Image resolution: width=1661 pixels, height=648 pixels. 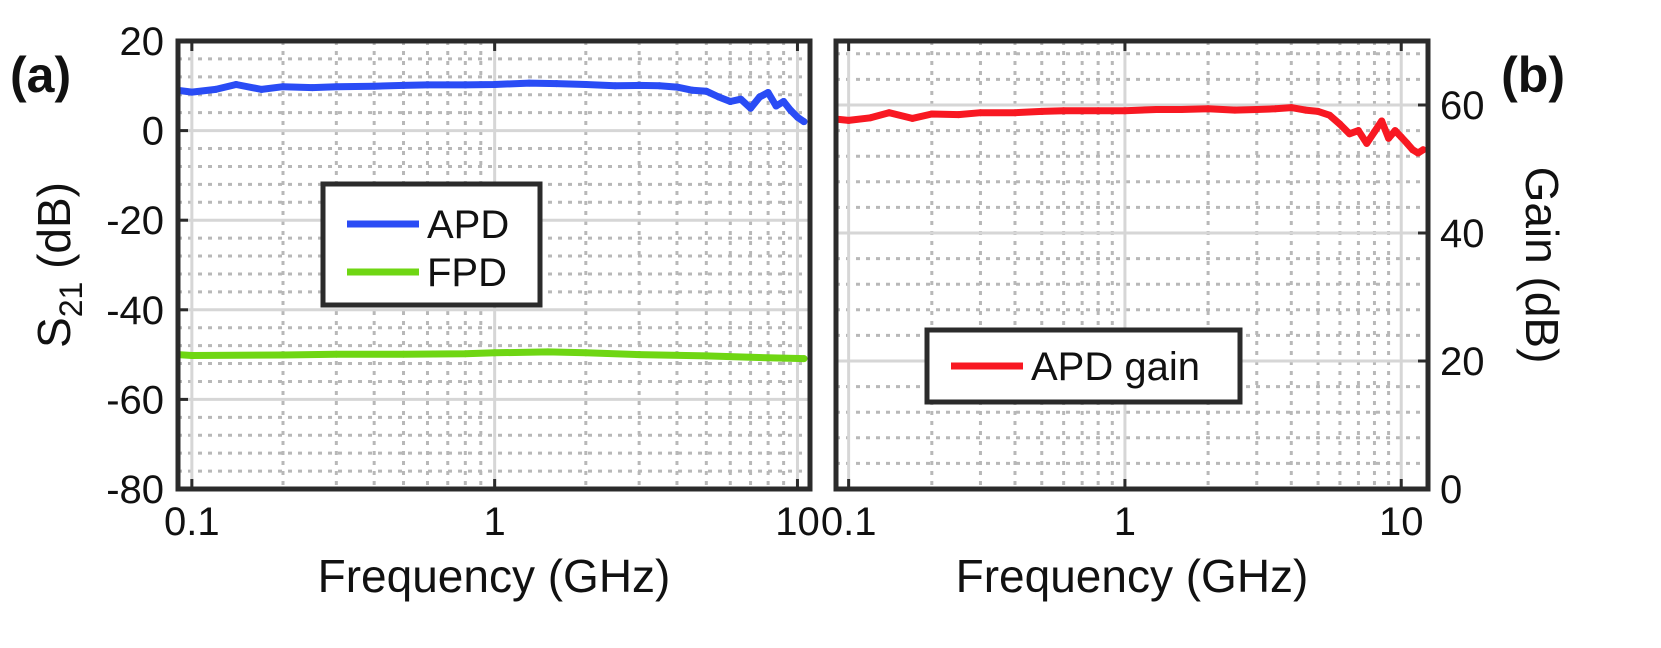 I want to click on legend-box, so click(x=431, y=244).